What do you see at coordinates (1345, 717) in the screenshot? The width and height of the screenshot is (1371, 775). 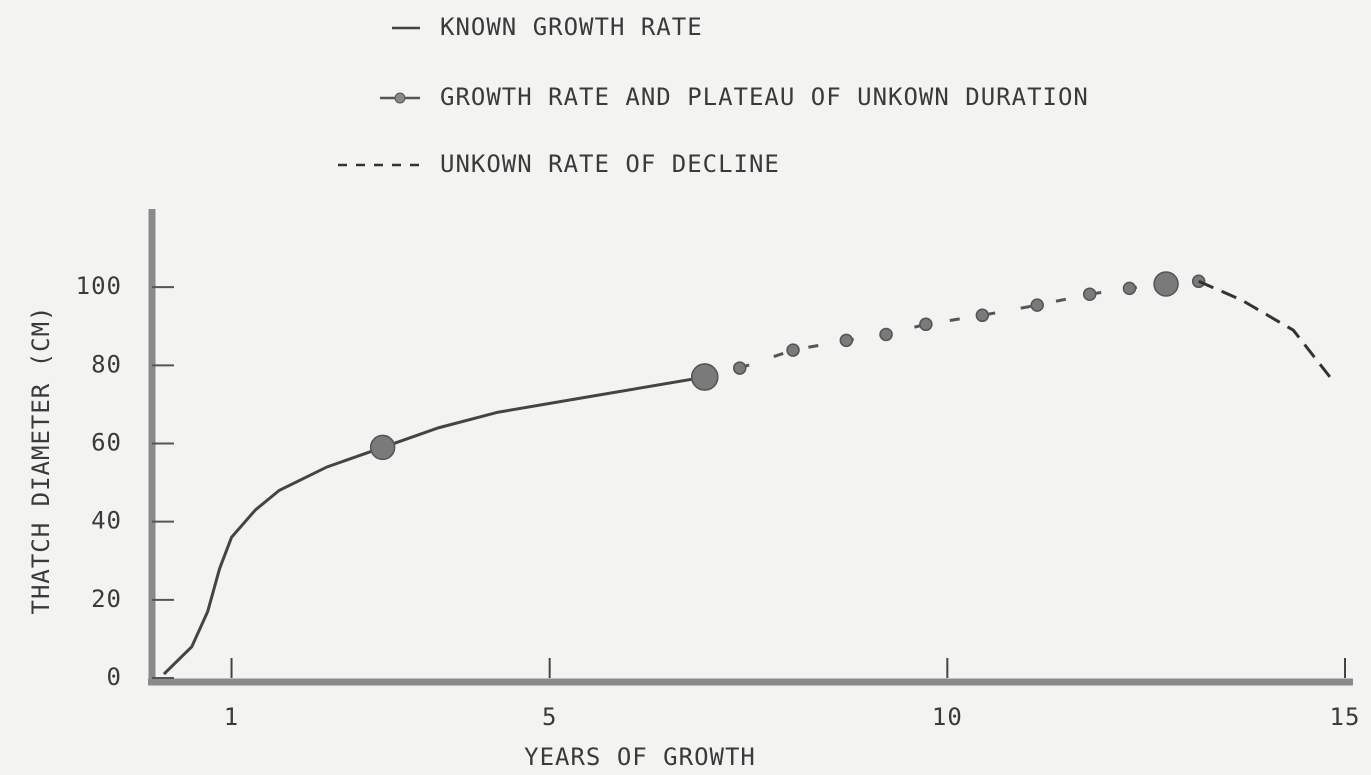 I see `x-tick-label: 15` at bounding box center [1345, 717].